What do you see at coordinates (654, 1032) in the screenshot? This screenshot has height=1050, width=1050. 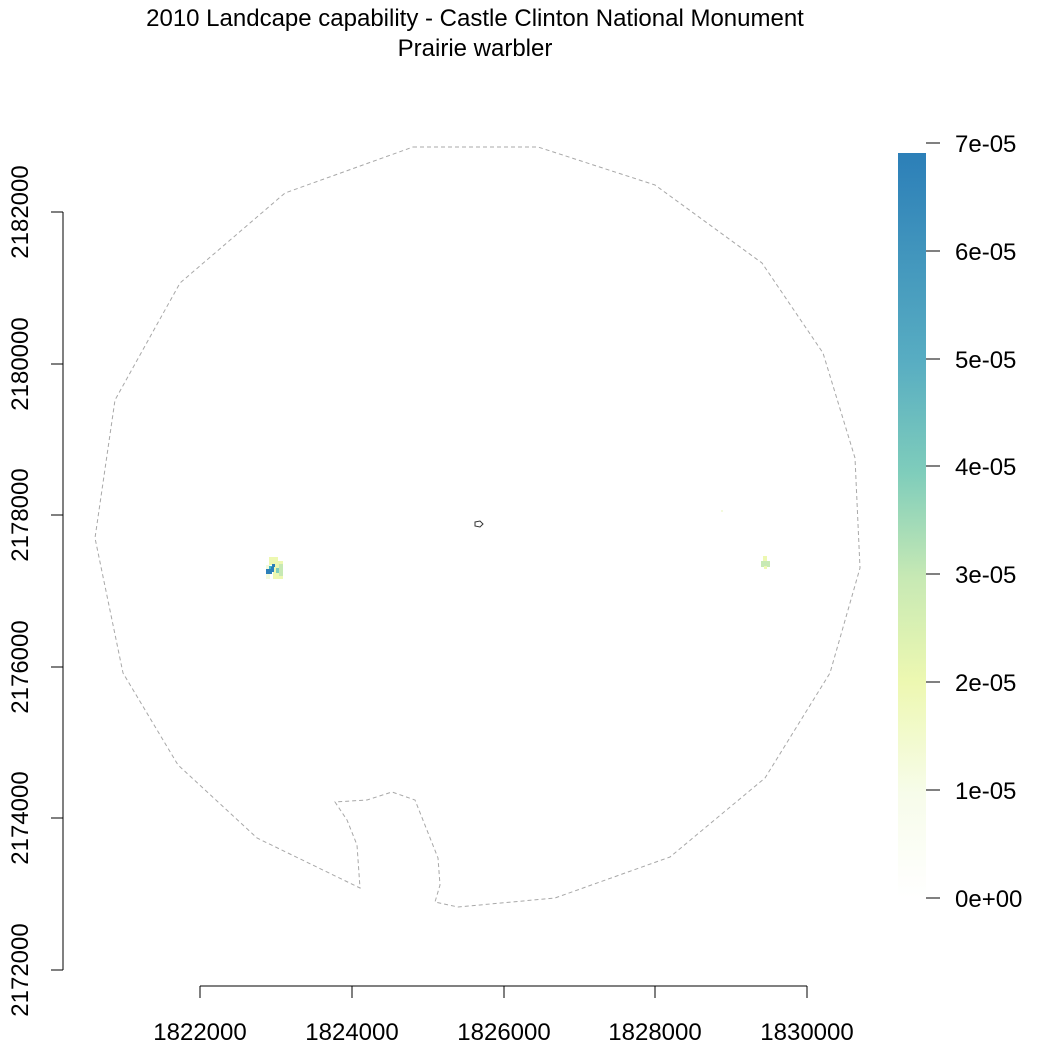 I see `x-tick-label: 1828000` at bounding box center [654, 1032].